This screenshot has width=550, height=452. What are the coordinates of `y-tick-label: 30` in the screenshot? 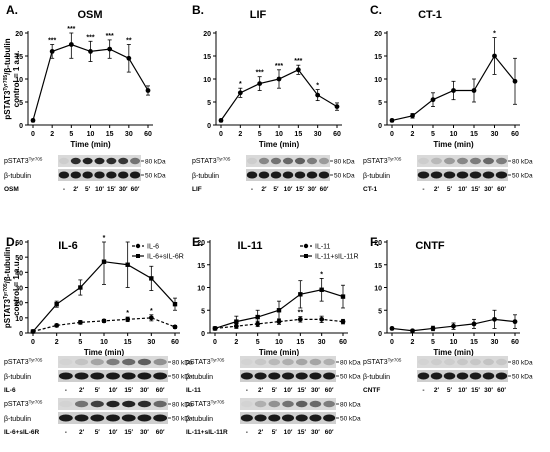 It's located at (19, 289).